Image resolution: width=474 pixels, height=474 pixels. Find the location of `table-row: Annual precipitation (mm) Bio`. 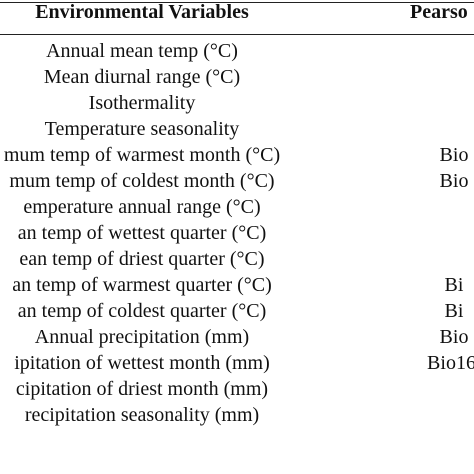

table-row: Annual precipitation (mm) Bio is located at coordinates (237, 337).